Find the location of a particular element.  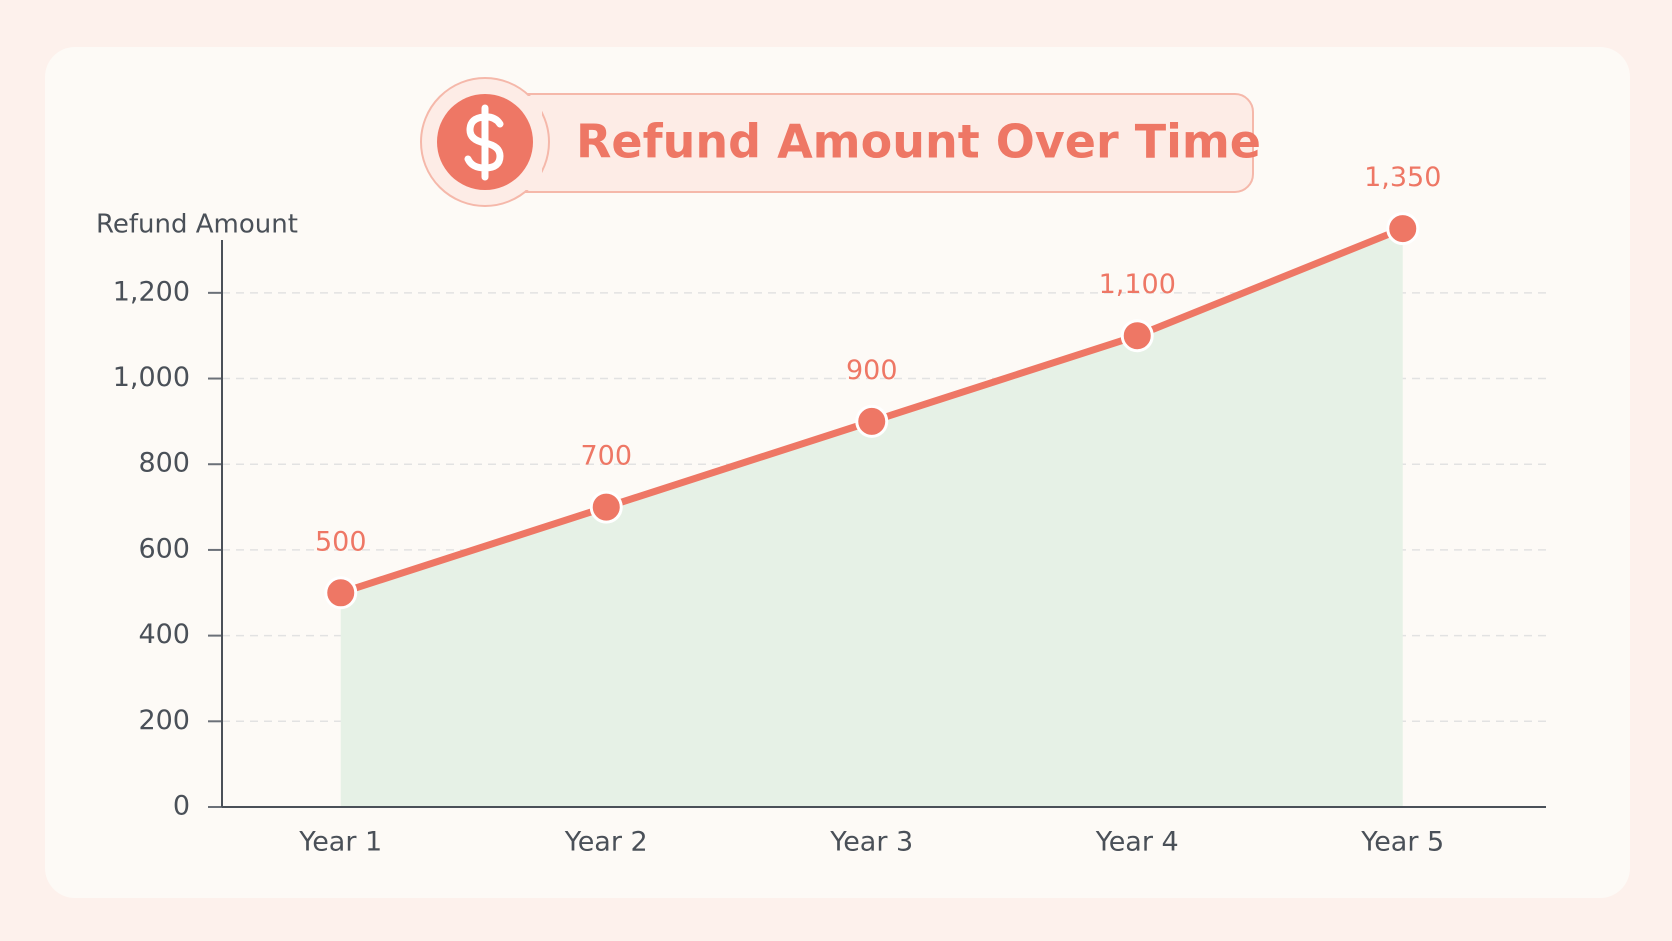

dollar-sign is located at coordinates (484, 142).